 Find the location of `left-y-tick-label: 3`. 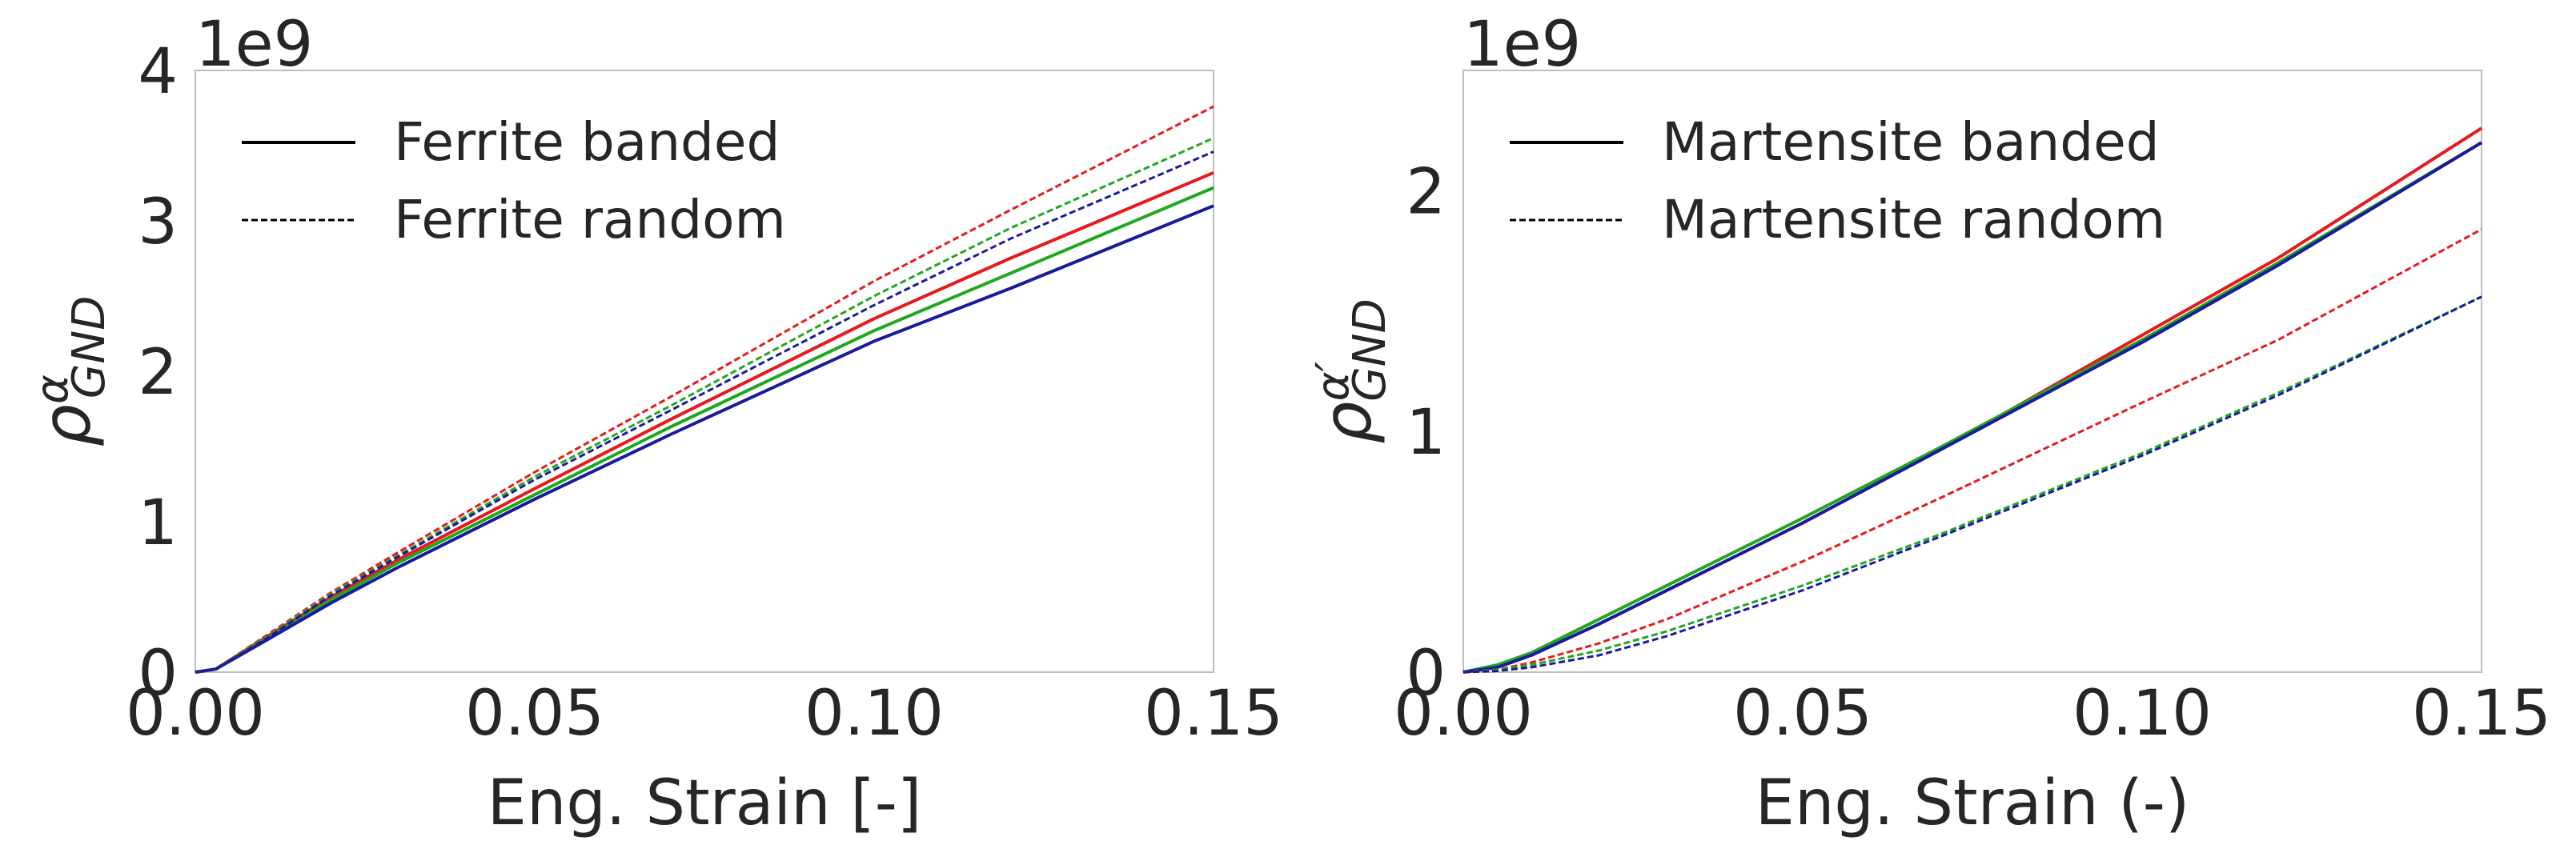

left-y-tick-label: 3 is located at coordinates (158, 222).